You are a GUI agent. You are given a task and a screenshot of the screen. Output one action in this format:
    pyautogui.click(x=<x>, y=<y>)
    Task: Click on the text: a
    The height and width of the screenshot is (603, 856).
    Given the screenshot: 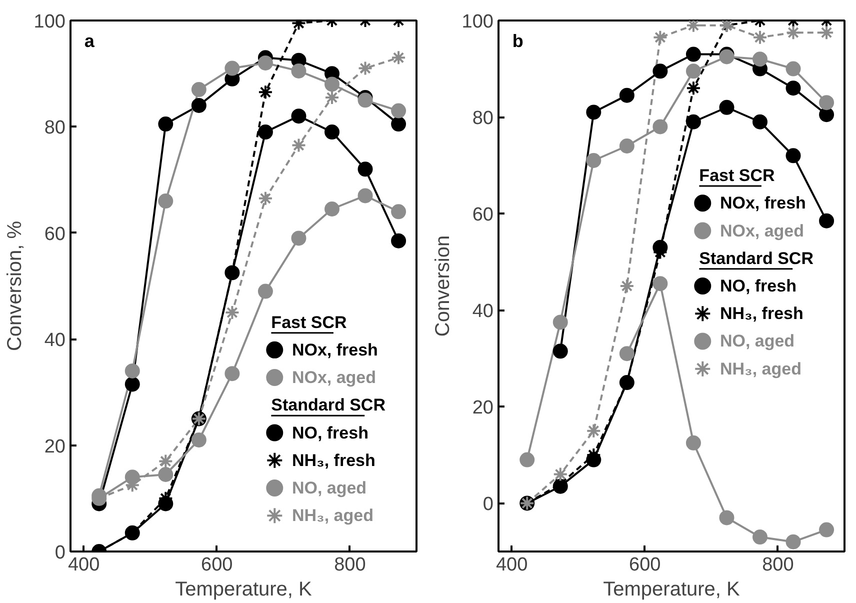 What is the action you would take?
    pyautogui.click(x=90, y=41)
    